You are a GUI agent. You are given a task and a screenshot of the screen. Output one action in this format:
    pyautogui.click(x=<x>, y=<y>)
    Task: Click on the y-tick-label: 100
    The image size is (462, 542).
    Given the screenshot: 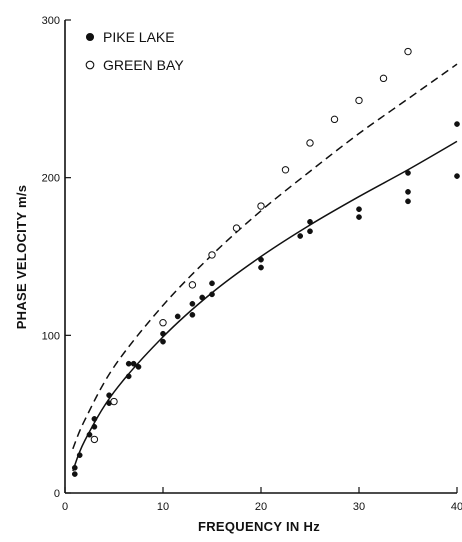 What is the action you would take?
    pyautogui.click(x=51, y=336)
    